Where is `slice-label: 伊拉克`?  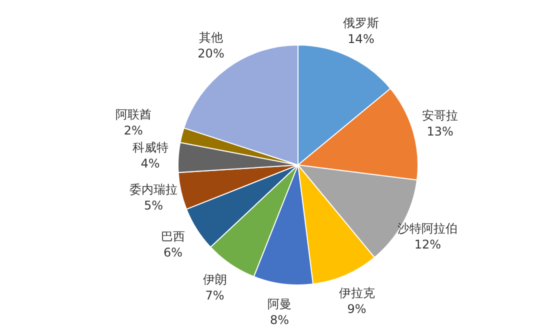
slice-label: 伊拉克 is located at coordinates (356, 293).